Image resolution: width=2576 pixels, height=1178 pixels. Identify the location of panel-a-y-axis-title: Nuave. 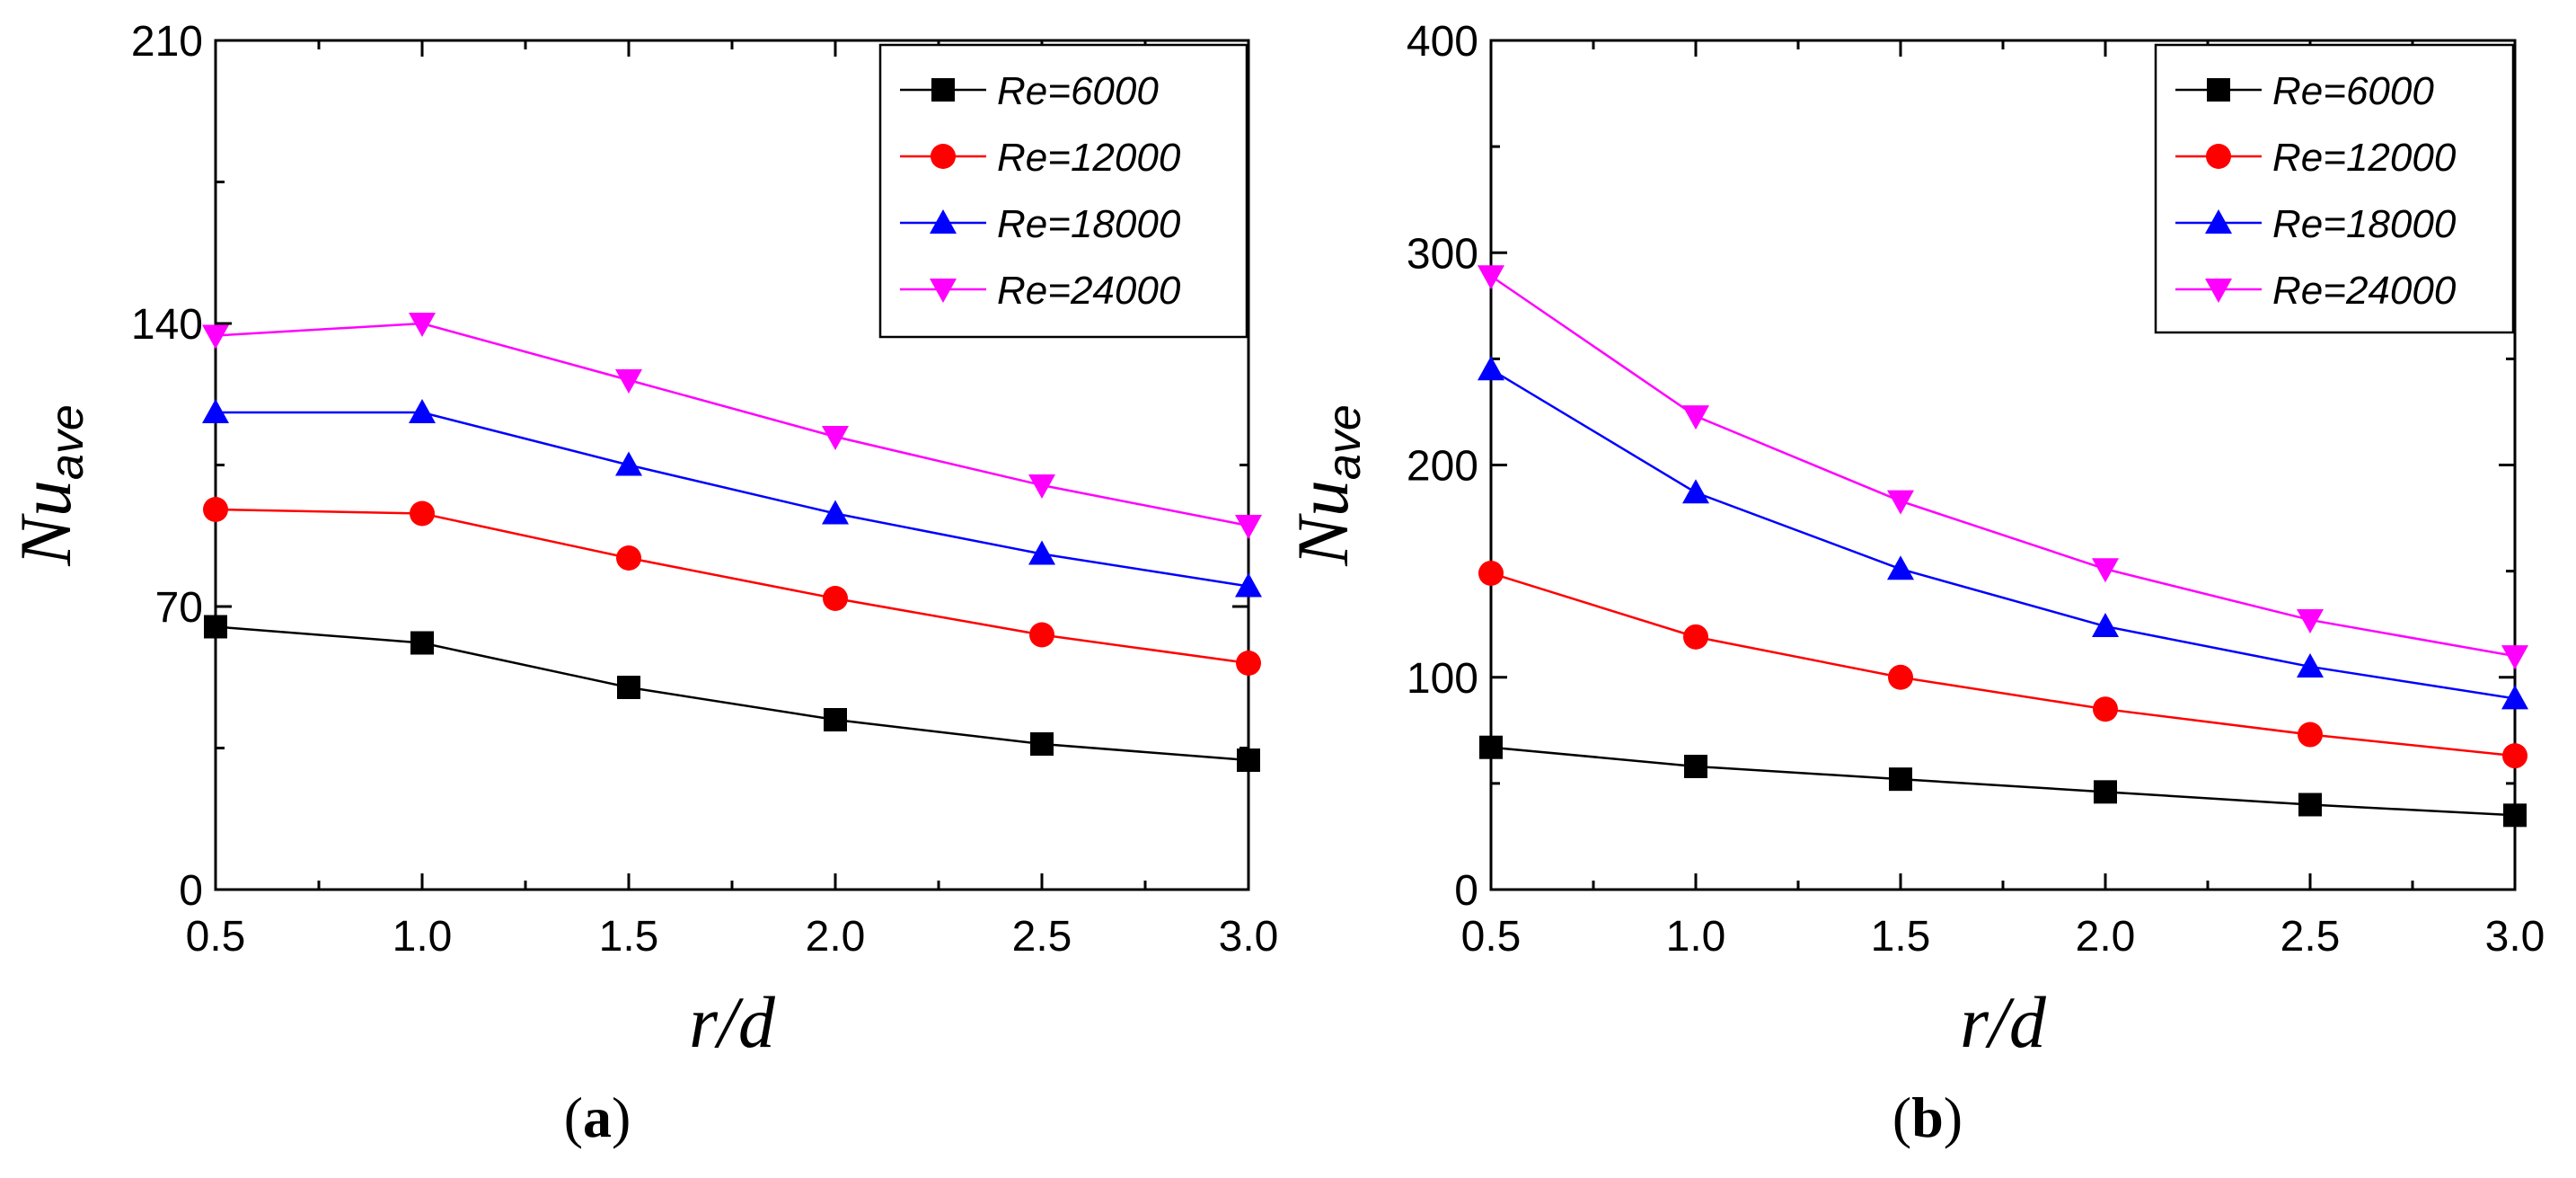
(48, 485).